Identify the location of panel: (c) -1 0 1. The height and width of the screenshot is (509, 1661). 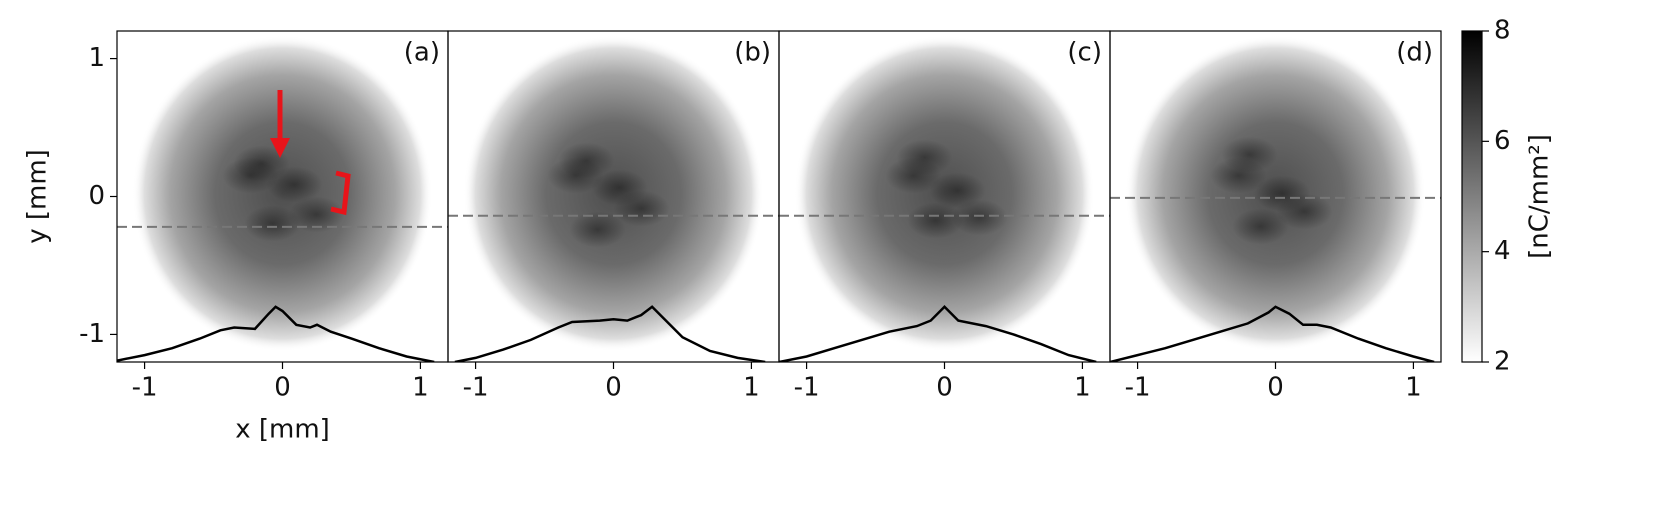
(944, 216).